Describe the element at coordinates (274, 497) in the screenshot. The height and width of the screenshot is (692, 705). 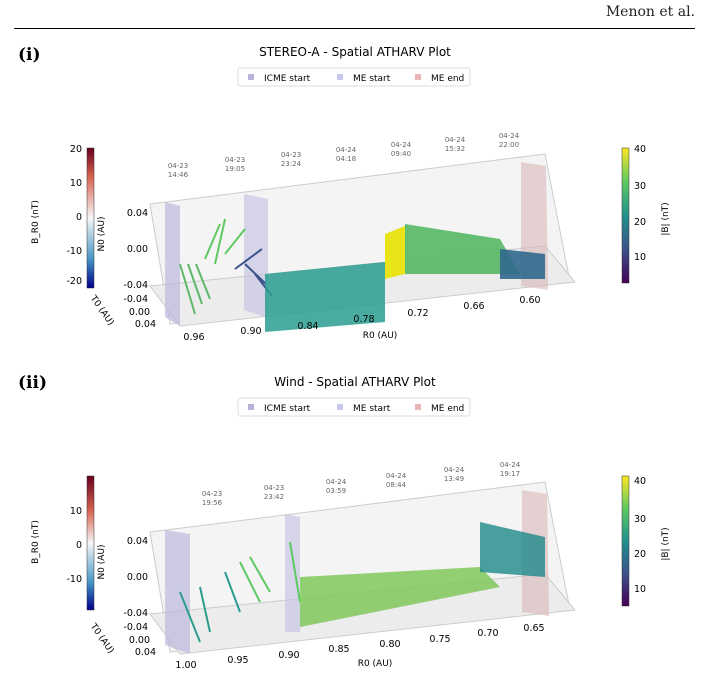
I see `ts-time: 23:42` at that location.